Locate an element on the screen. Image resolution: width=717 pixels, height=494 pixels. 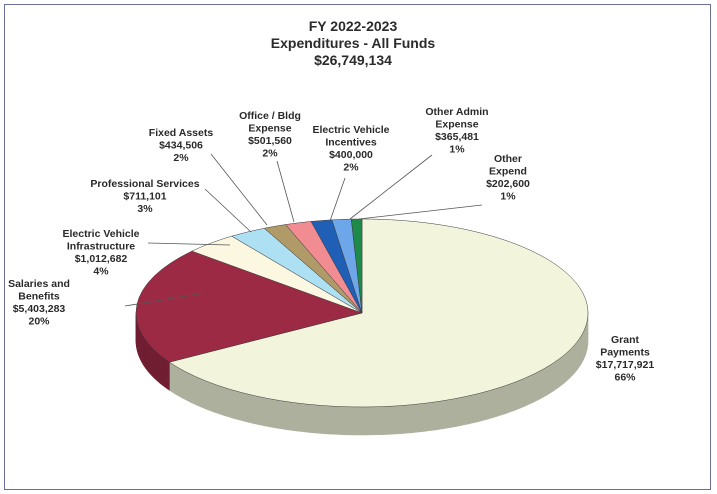
label-salaries-line-4: 20% is located at coordinates (39, 322).